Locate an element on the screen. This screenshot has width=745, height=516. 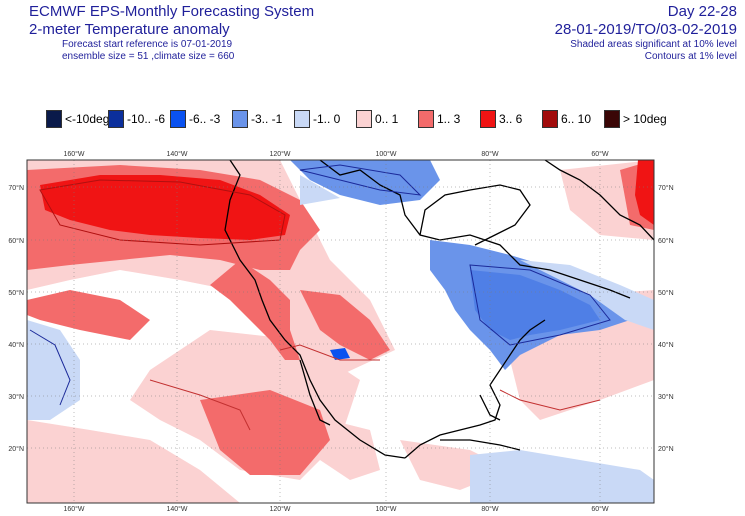
anomaly-neg-east-core is located at coordinates (535, 305).